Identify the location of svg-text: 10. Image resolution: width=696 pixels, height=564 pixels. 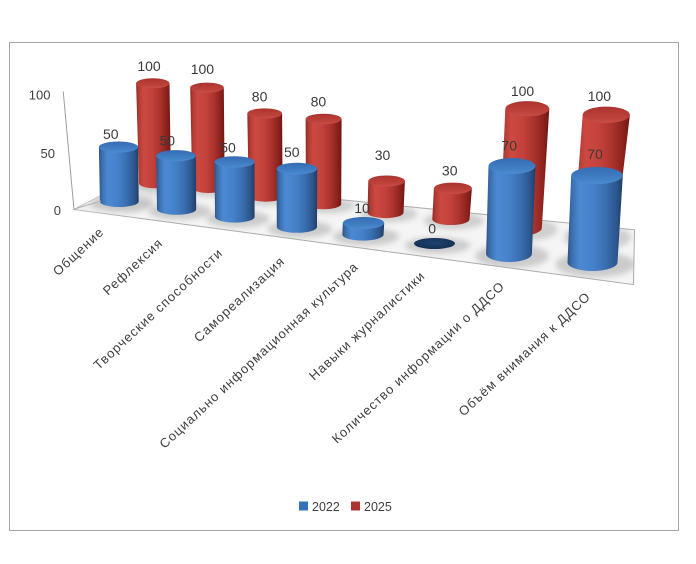
(362, 208).